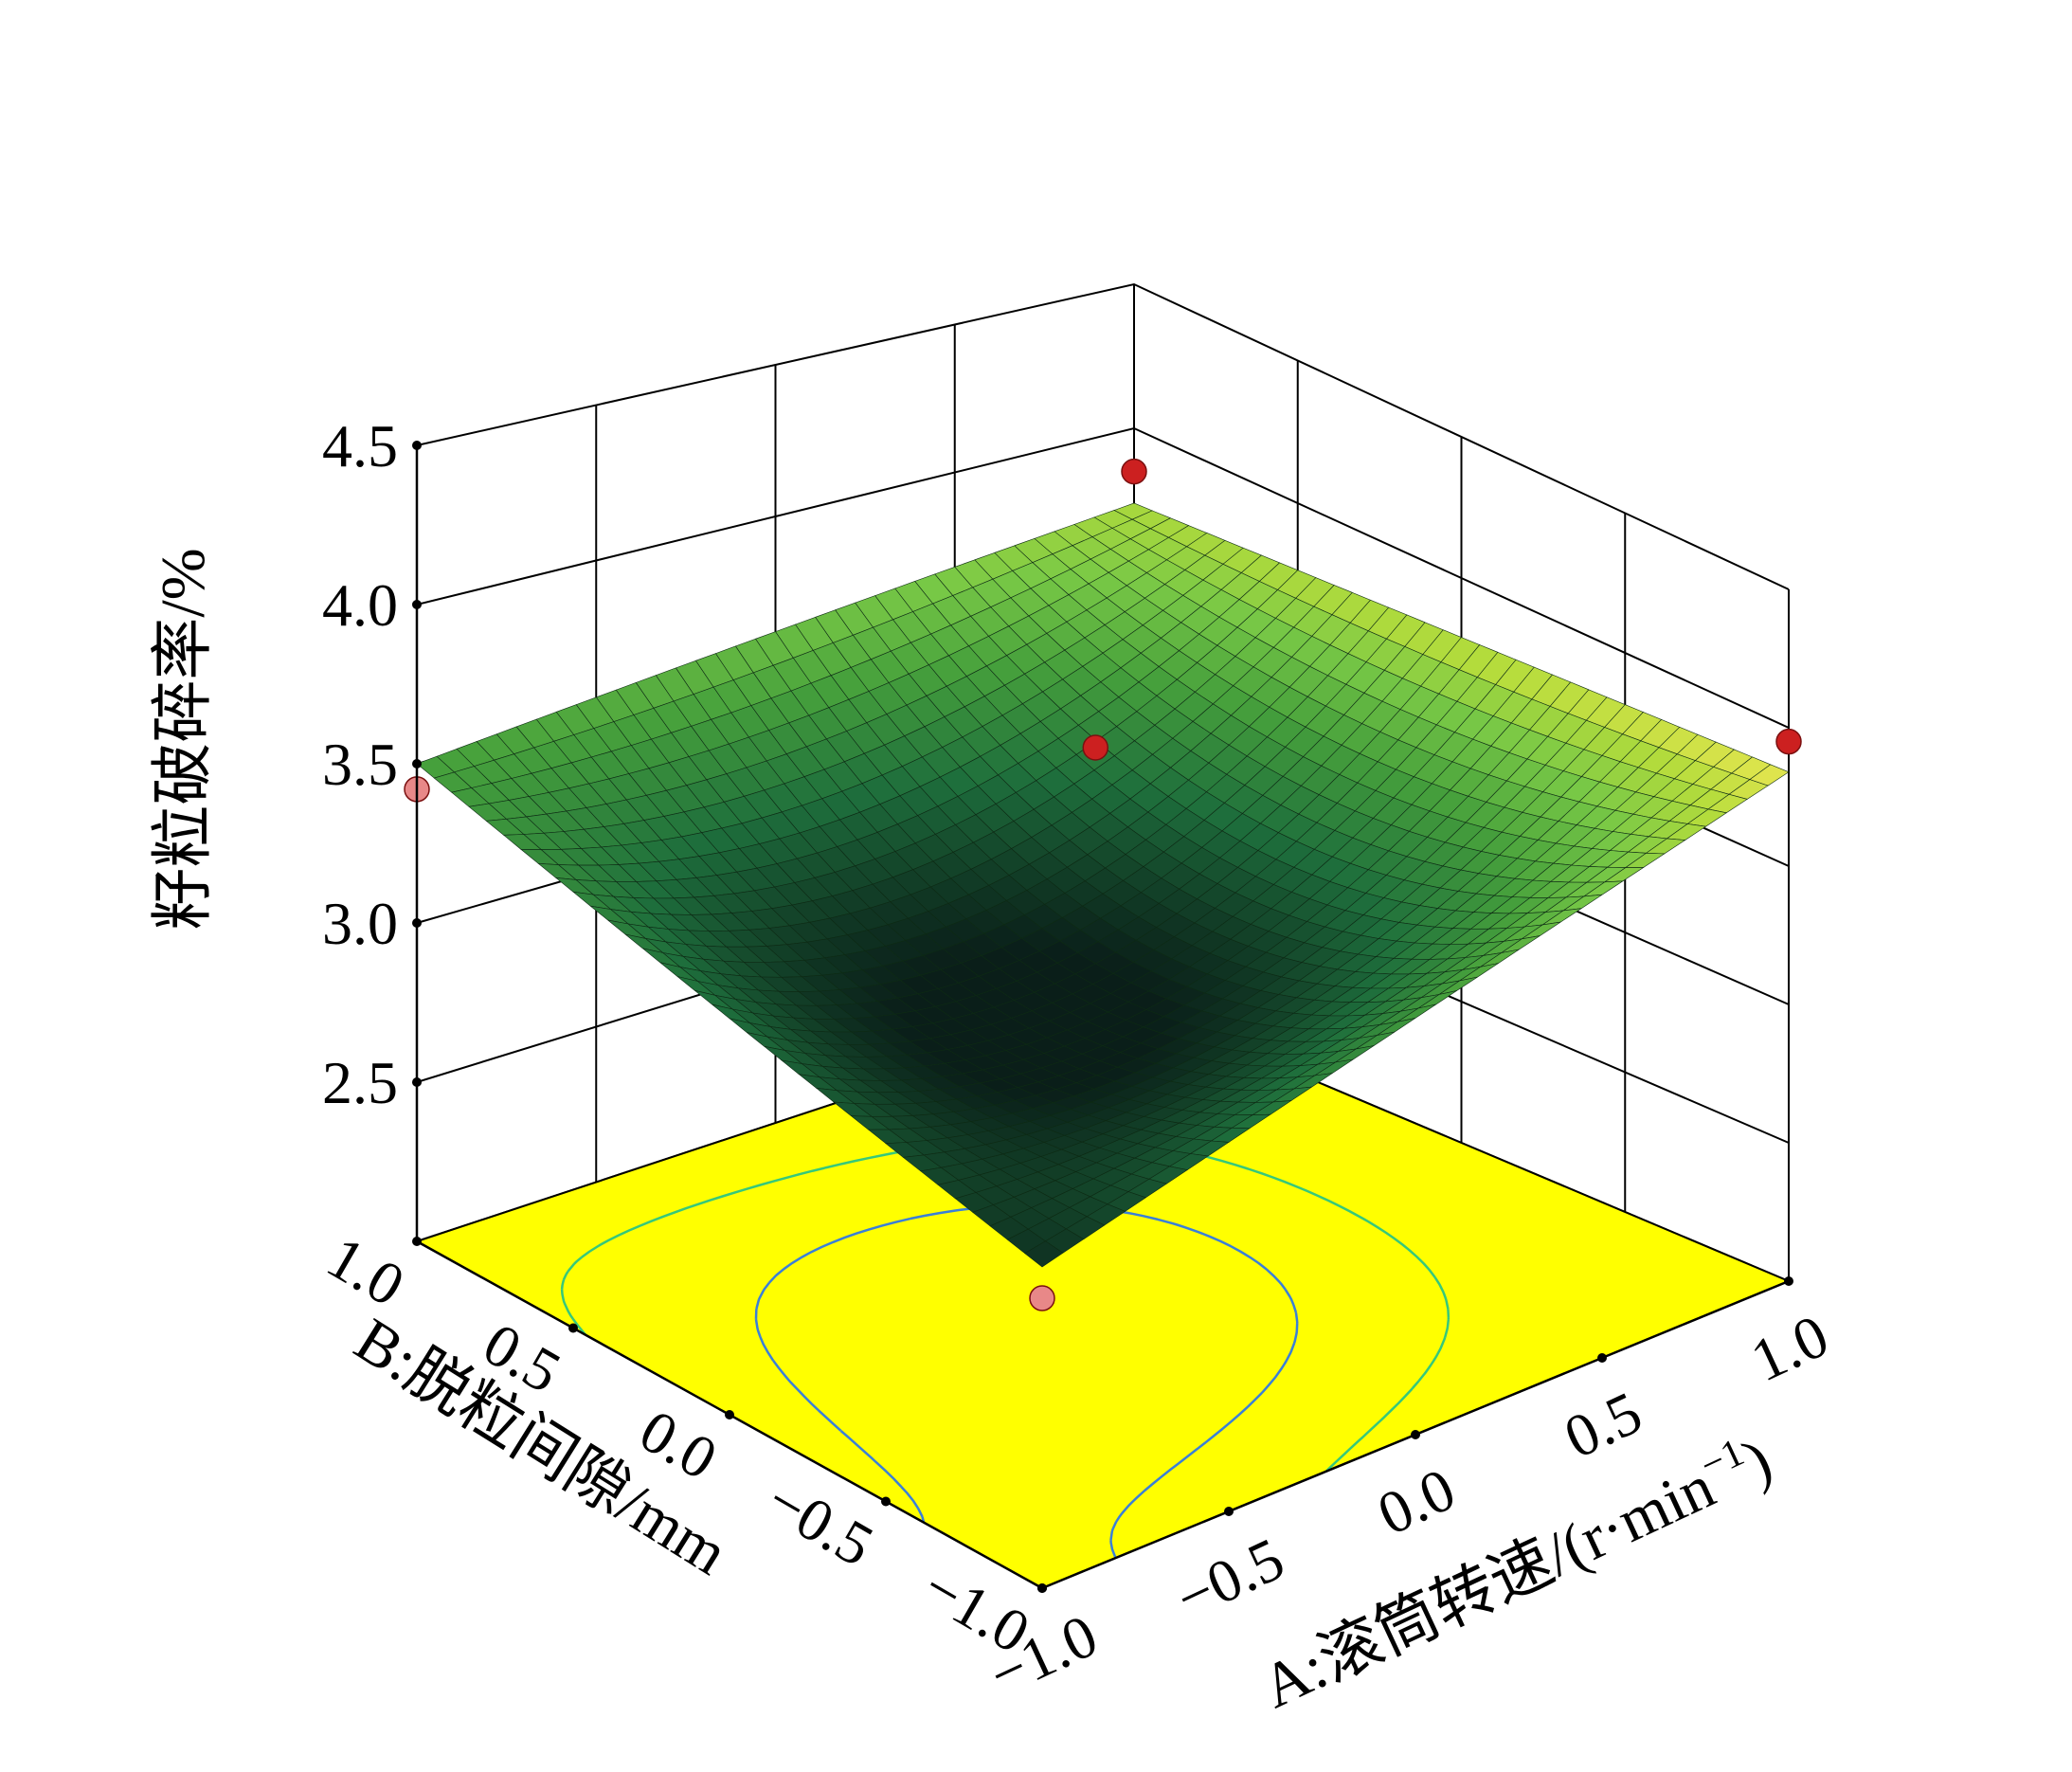  What do you see at coordinates (1790, 1347) in the screenshot?
I see `a-tick-label: 1.0` at bounding box center [1790, 1347].